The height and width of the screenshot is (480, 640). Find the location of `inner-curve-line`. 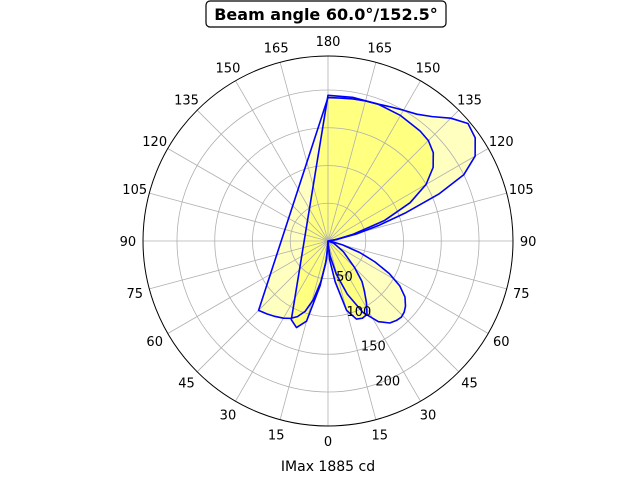

inner-curve-line is located at coordinates (362, 211).